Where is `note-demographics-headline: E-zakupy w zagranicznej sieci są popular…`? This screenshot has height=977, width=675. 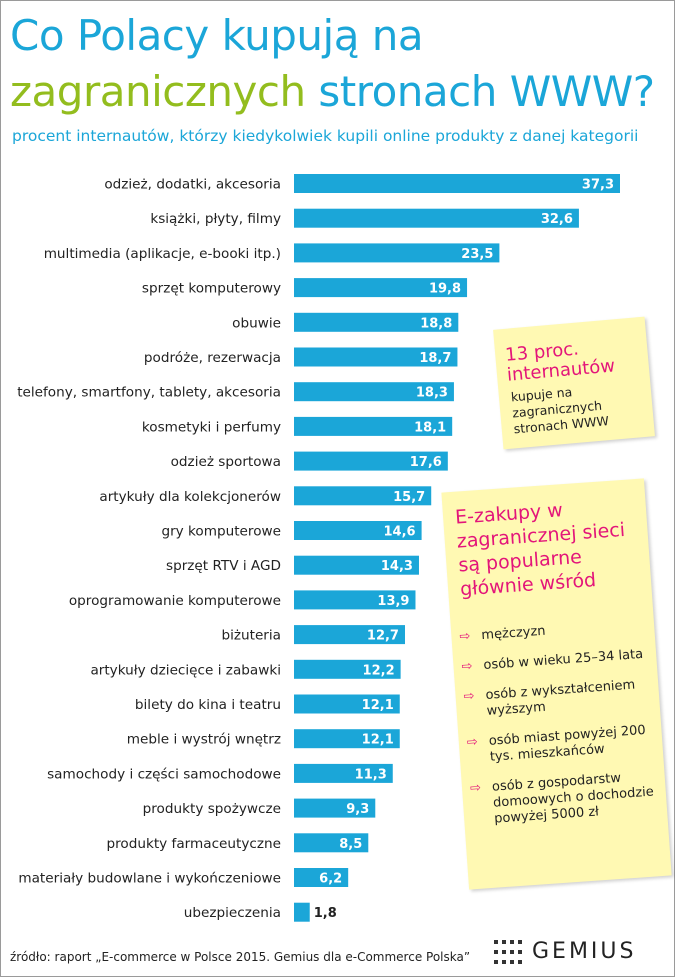 note-demographics-headline: E-zakupy w zagranicznej sieci są popular… is located at coordinates (540, 550).